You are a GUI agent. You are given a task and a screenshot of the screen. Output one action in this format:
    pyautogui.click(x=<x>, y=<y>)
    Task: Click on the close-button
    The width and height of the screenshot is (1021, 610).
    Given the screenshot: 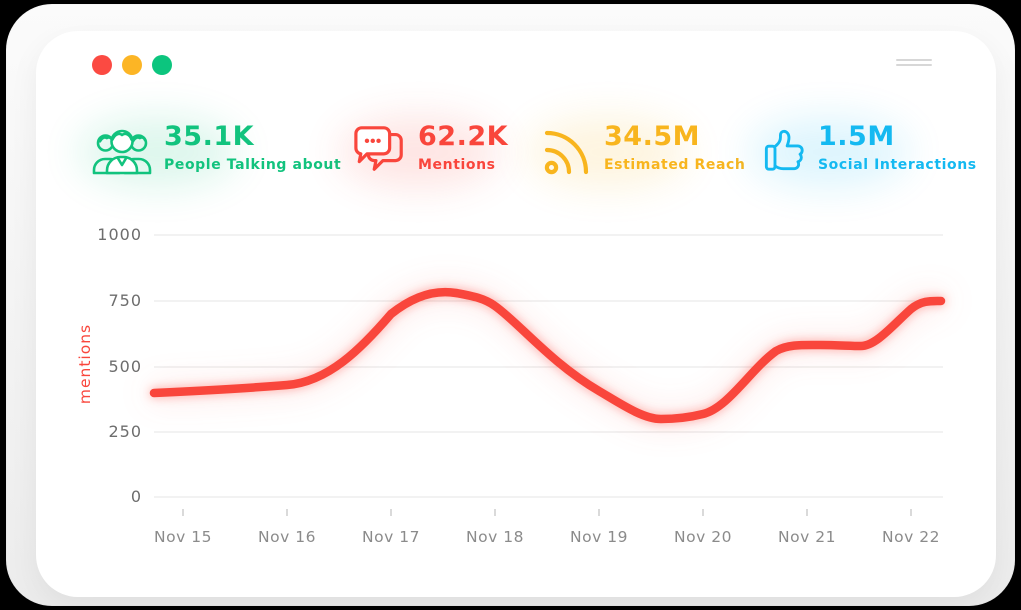 What is the action you would take?
    pyautogui.click(x=102, y=65)
    